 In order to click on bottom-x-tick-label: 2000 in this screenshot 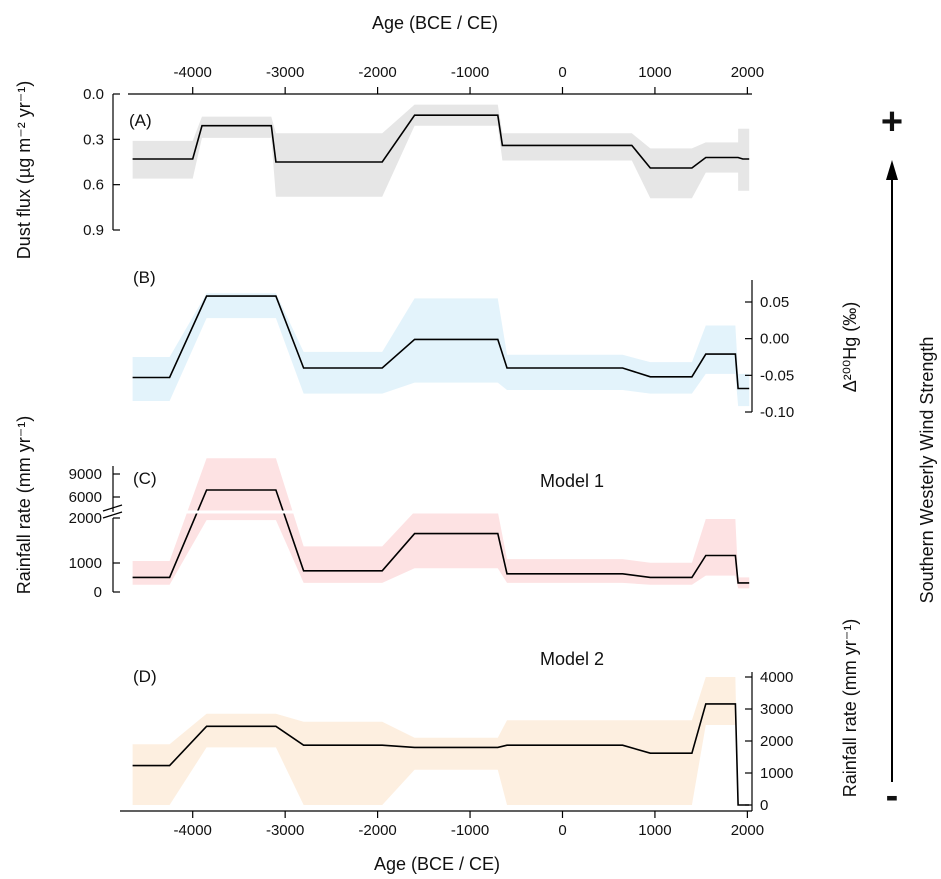, I will do `click(747, 830)`.